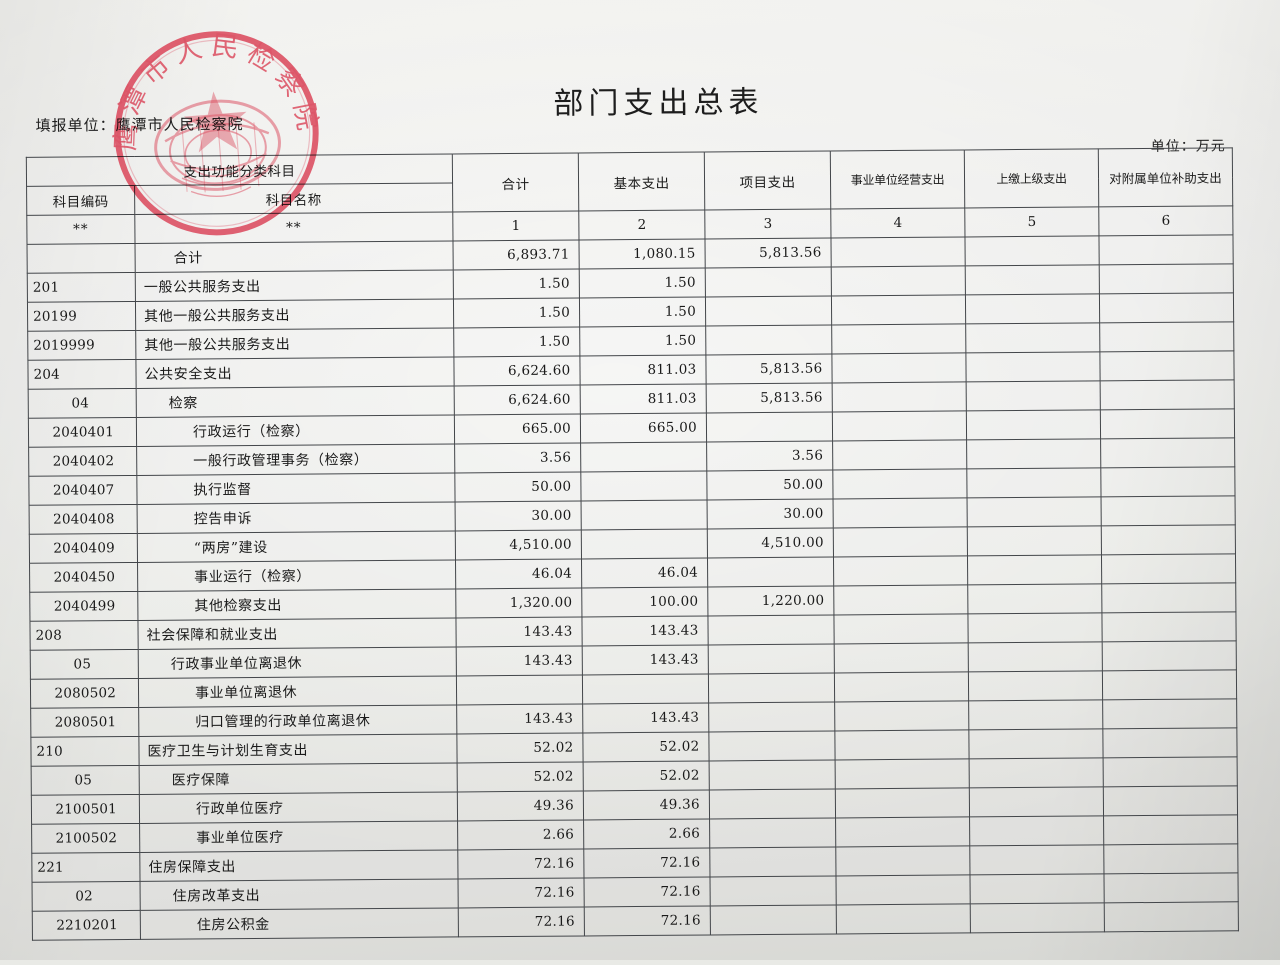 The height and width of the screenshot is (965, 1280). I want to click on cell-basic, so click(644, 485).